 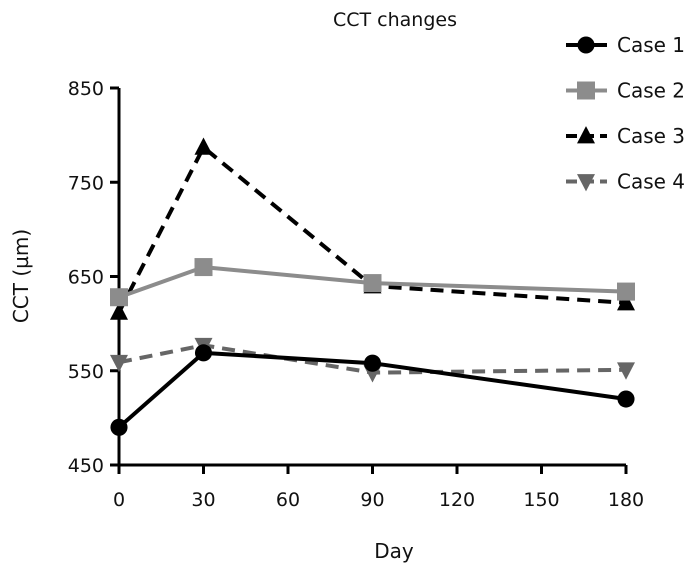 I want to click on legend-item: Case 3, so click(x=625, y=136).